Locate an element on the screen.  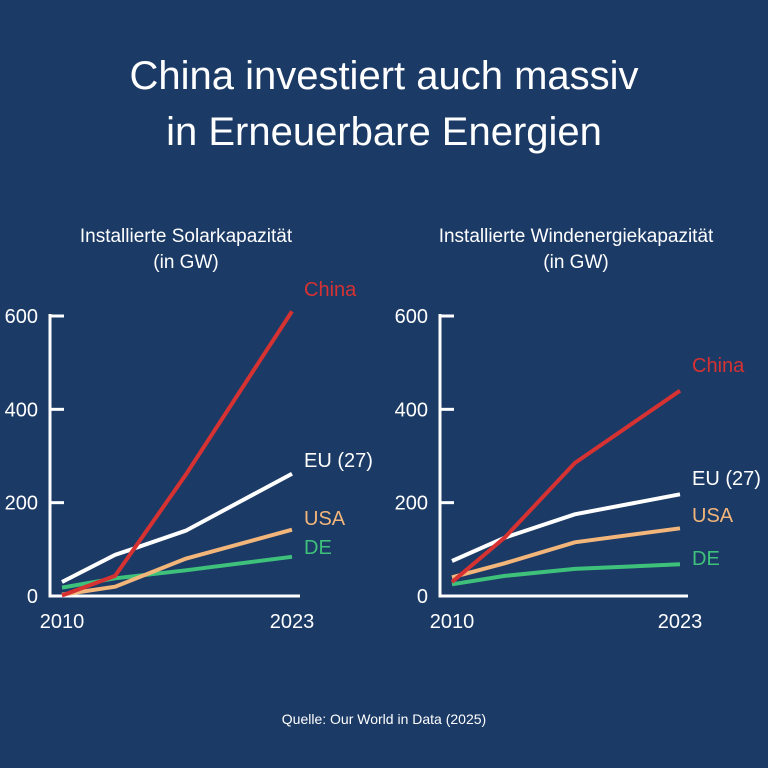
solar-y-tick-label: 0 is located at coordinates (32, 597).